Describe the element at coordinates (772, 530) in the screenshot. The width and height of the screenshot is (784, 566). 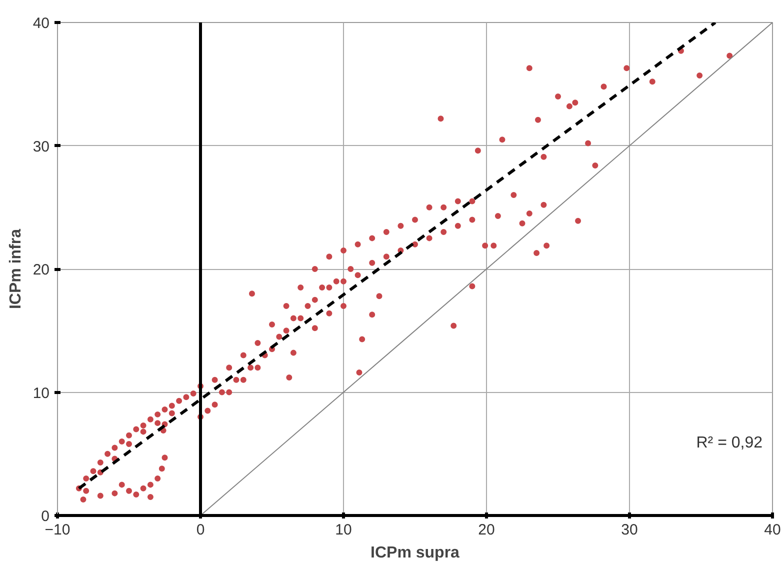
I see `x-tick-label: 40` at that location.